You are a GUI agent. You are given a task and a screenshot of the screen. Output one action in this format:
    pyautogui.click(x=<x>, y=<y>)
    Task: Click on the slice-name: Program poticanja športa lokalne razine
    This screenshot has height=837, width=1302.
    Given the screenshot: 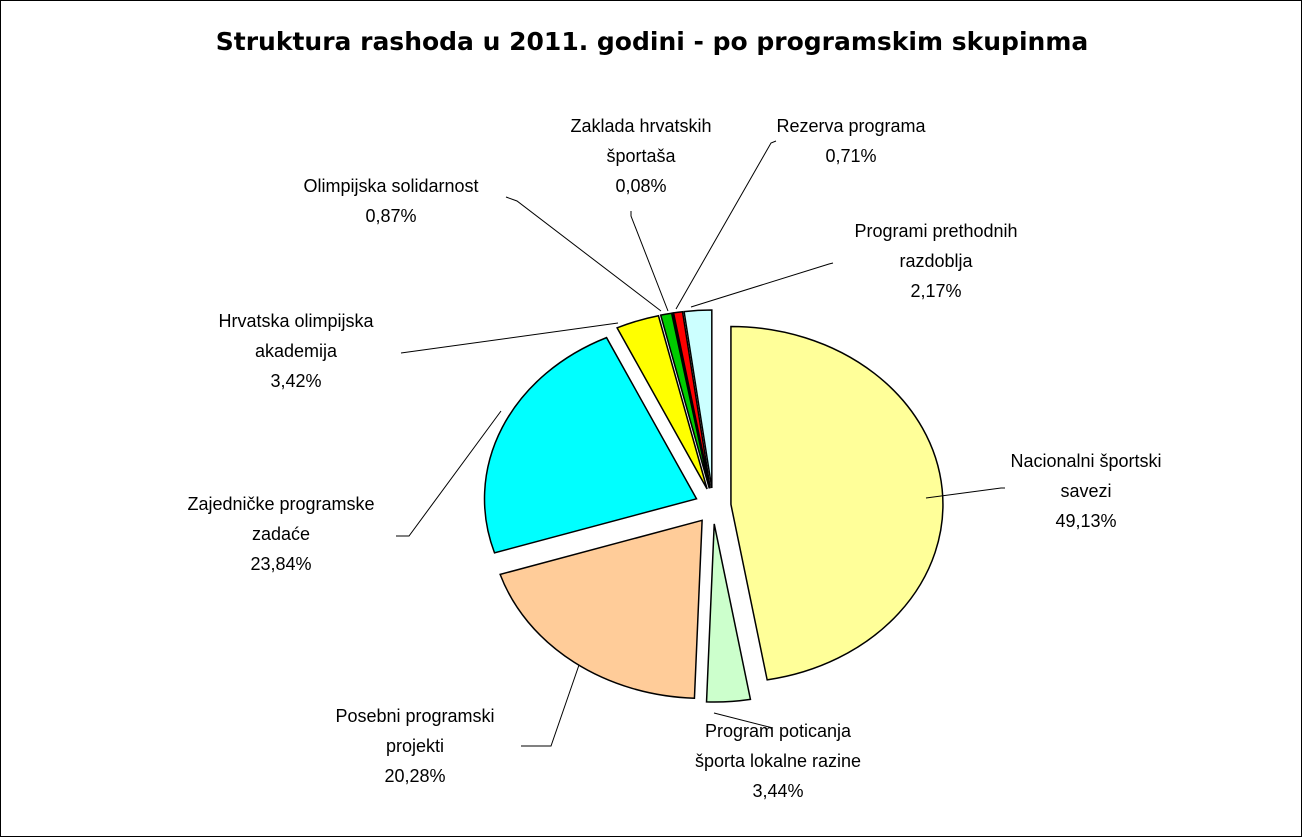 What is the action you would take?
    pyautogui.click(x=778, y=746)
    